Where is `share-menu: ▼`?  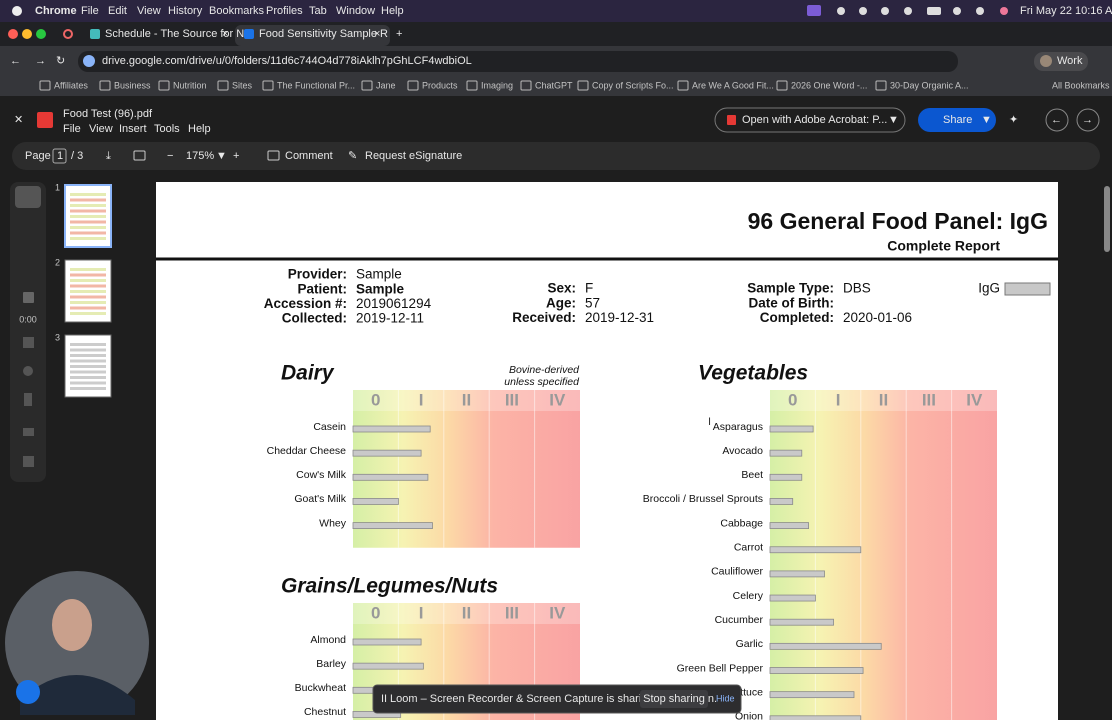 share-menu: ▼ is located at coordinates (986, 120).